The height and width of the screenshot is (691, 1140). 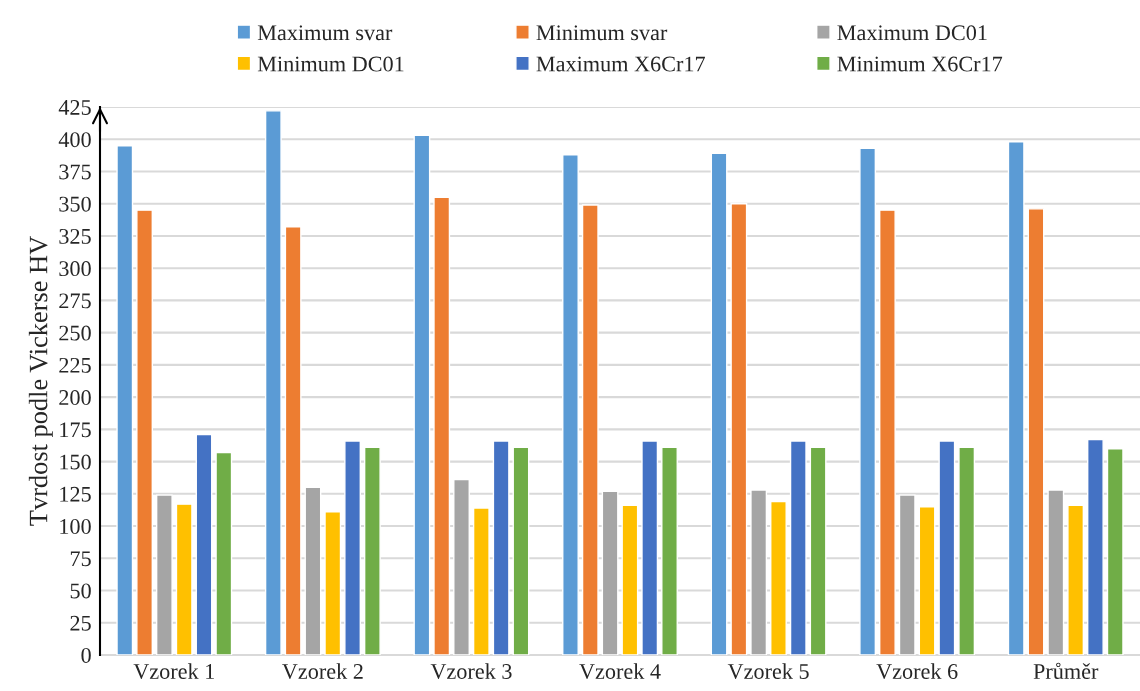 What do you see at coordinates (912, 33) in the screenshot?
I see `legend-label: Maximum DC01` at bounding box center [912, 33].